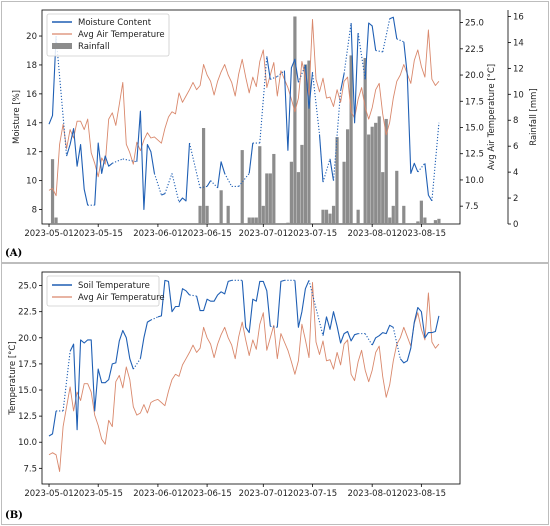 Image resolution: width=550 pixels, height=526 pixels. I want to click on y-axis-label: Temperature [°C], so click(13, 378).